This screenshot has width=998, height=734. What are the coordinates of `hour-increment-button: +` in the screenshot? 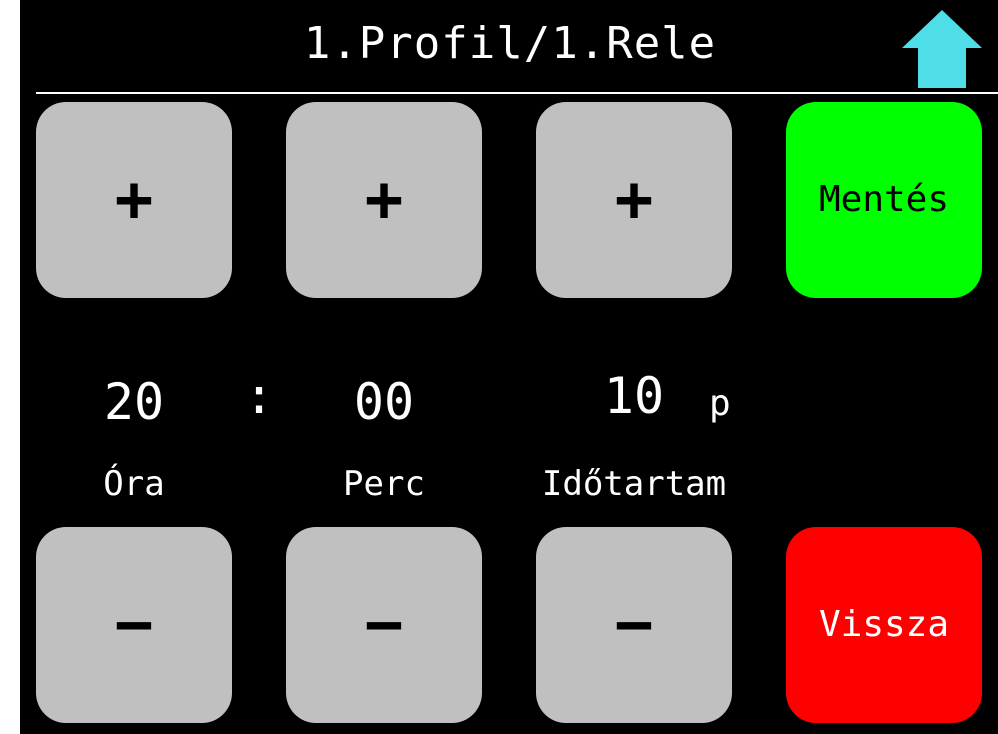 It's located at (134, 200).